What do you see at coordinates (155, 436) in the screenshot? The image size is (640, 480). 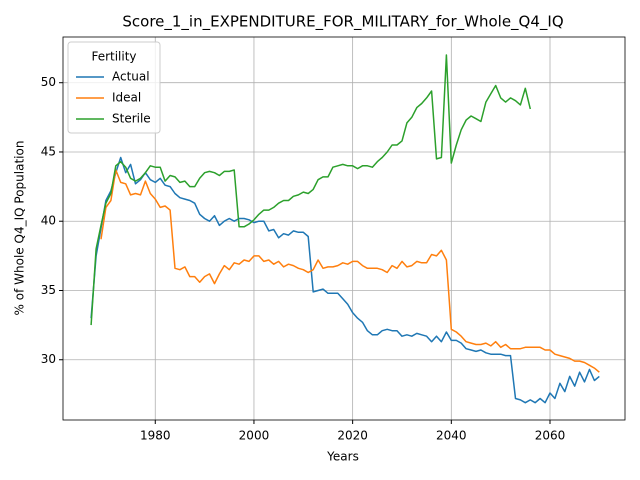 I see `x-tick-label: 1980` at bounding box center [155, 436].